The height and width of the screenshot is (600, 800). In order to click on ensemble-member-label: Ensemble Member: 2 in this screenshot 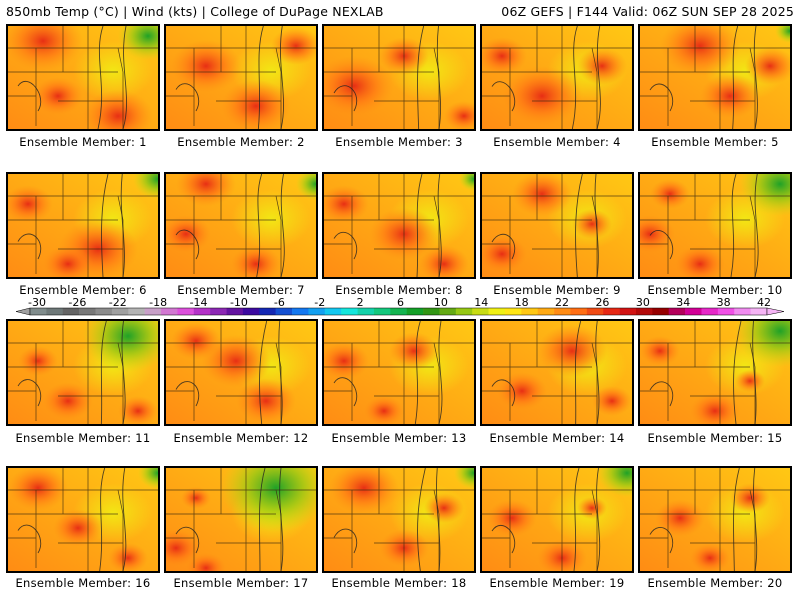, I will do `click(241, 142)`.